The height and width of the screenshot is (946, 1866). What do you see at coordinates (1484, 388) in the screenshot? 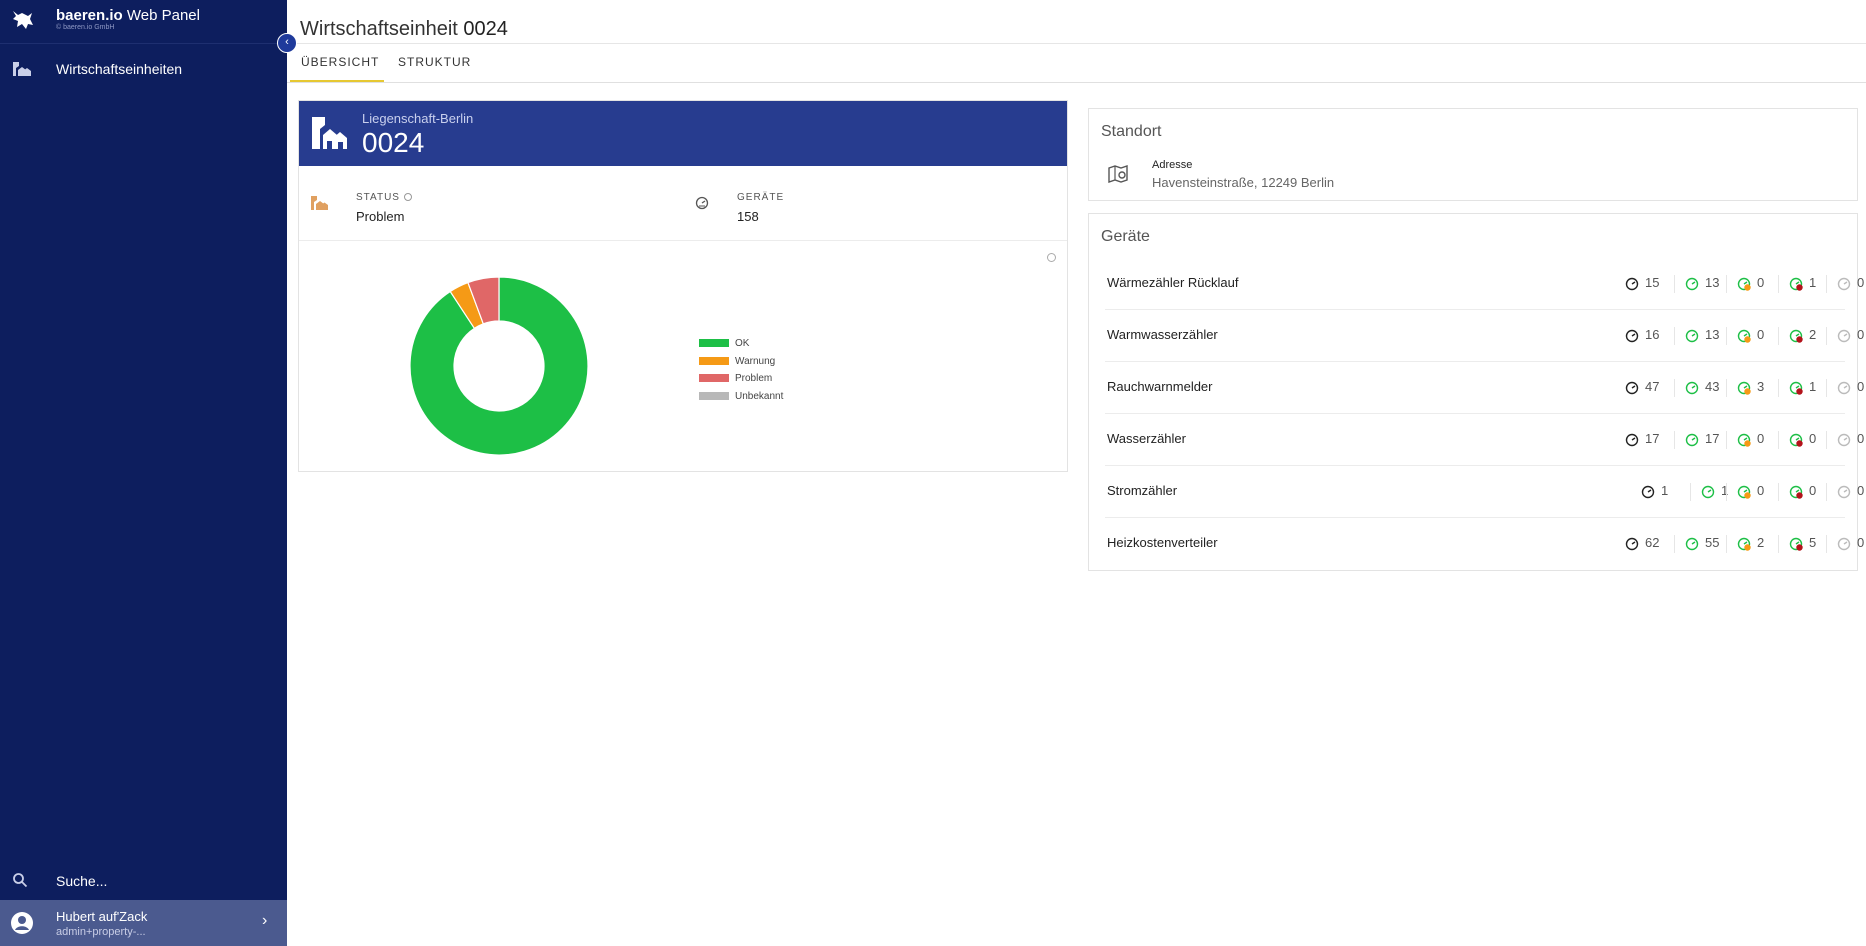
I see `device-row: Rauchwarnmelder 47 43 3 1 0` at bounding box center [1484, 388].